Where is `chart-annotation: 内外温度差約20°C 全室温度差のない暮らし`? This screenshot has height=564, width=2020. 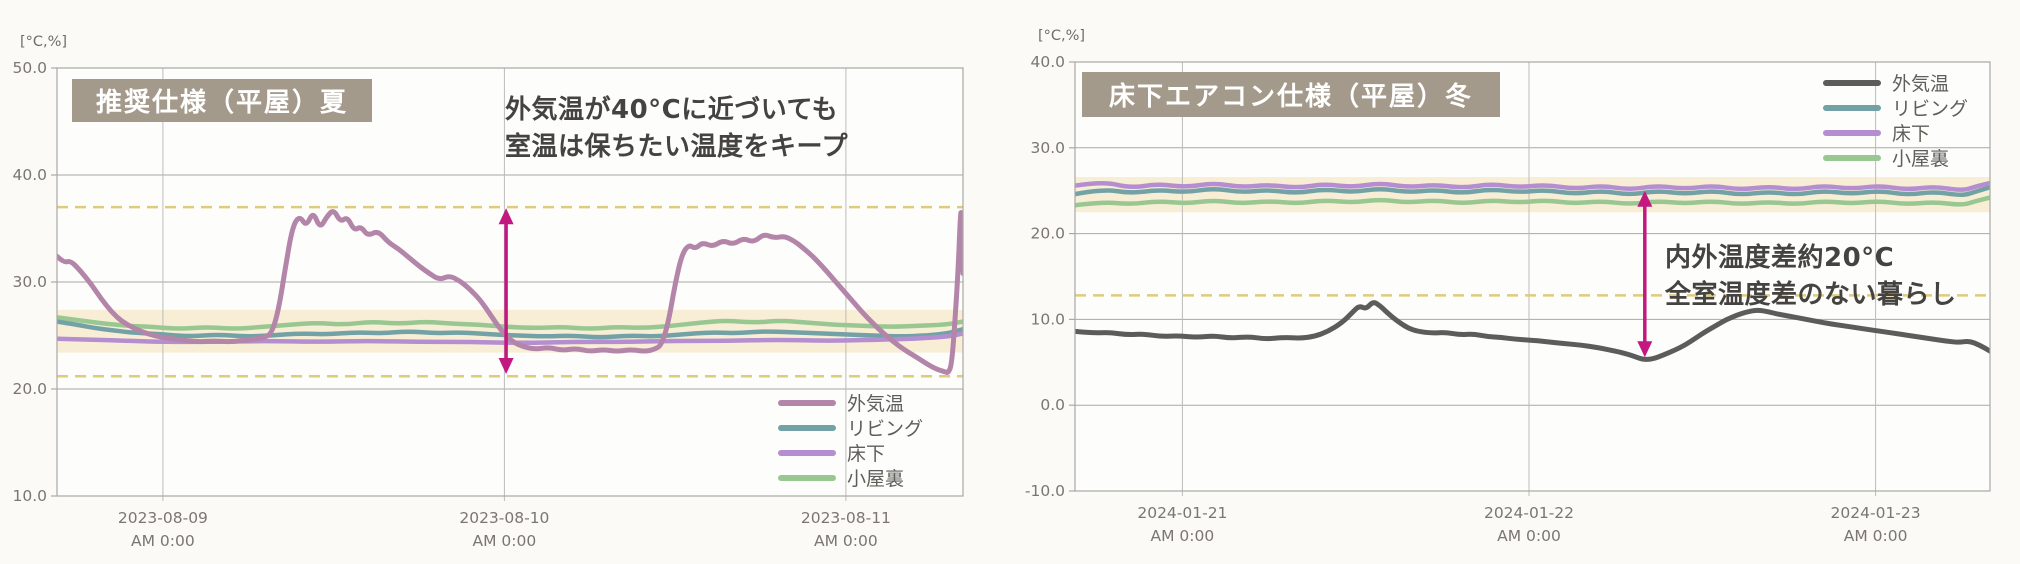
chart-annotation: 内外温度差約20°C 全室温度差のない暮らし is located at coordinates (1811, 277).